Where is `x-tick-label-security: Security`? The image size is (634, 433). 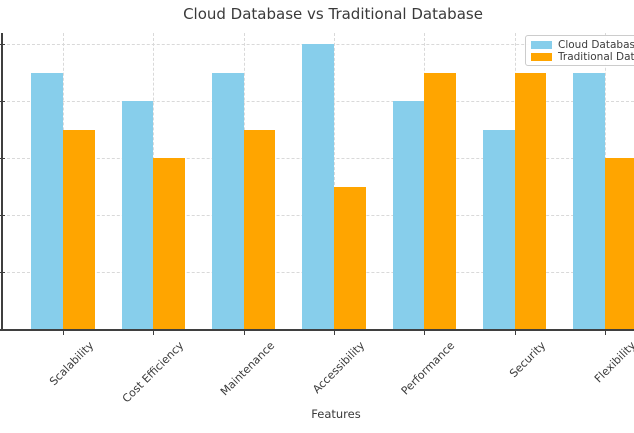 x-tick-label-security: Security is located at coordinates (527, 360).